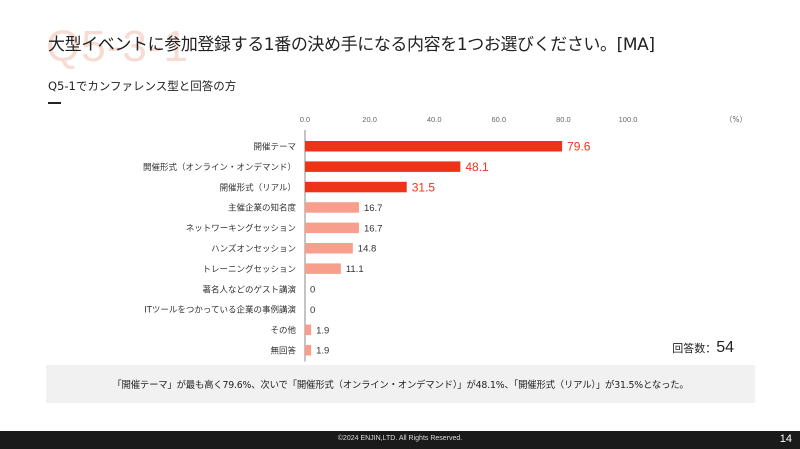 This screenshot has width=800, height=449. Describe the element at coordinates (220, 310) in the screenshot. I see `category-label: ITツールをつかっている企業の事例講演` at that location.